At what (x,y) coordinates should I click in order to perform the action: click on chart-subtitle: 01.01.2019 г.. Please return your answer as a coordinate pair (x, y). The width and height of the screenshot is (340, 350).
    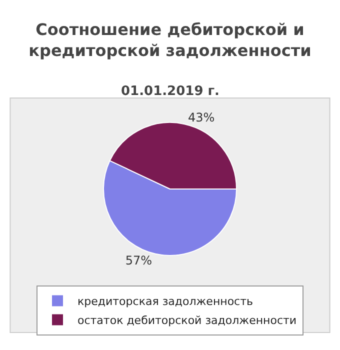
    Looking at the image, I should click on (170, 91).